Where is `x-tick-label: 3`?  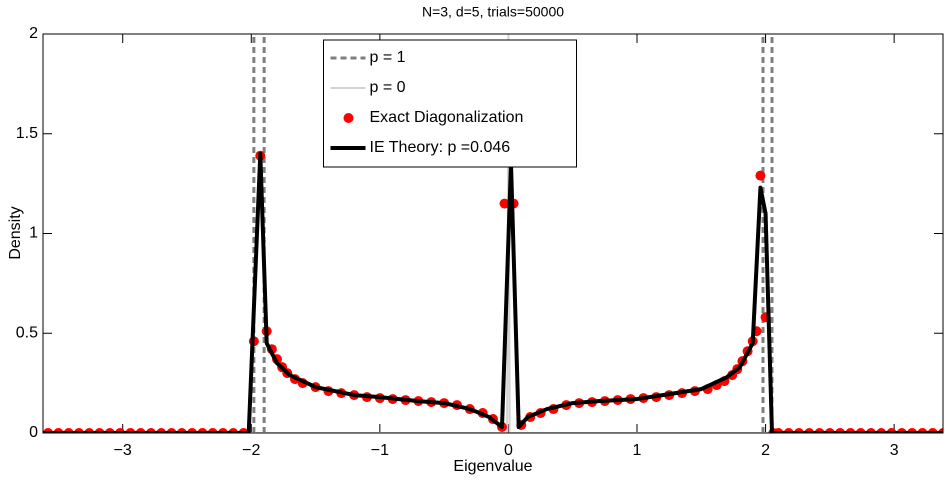 x-tick-label: 3 is located at coordinates (894, 450).